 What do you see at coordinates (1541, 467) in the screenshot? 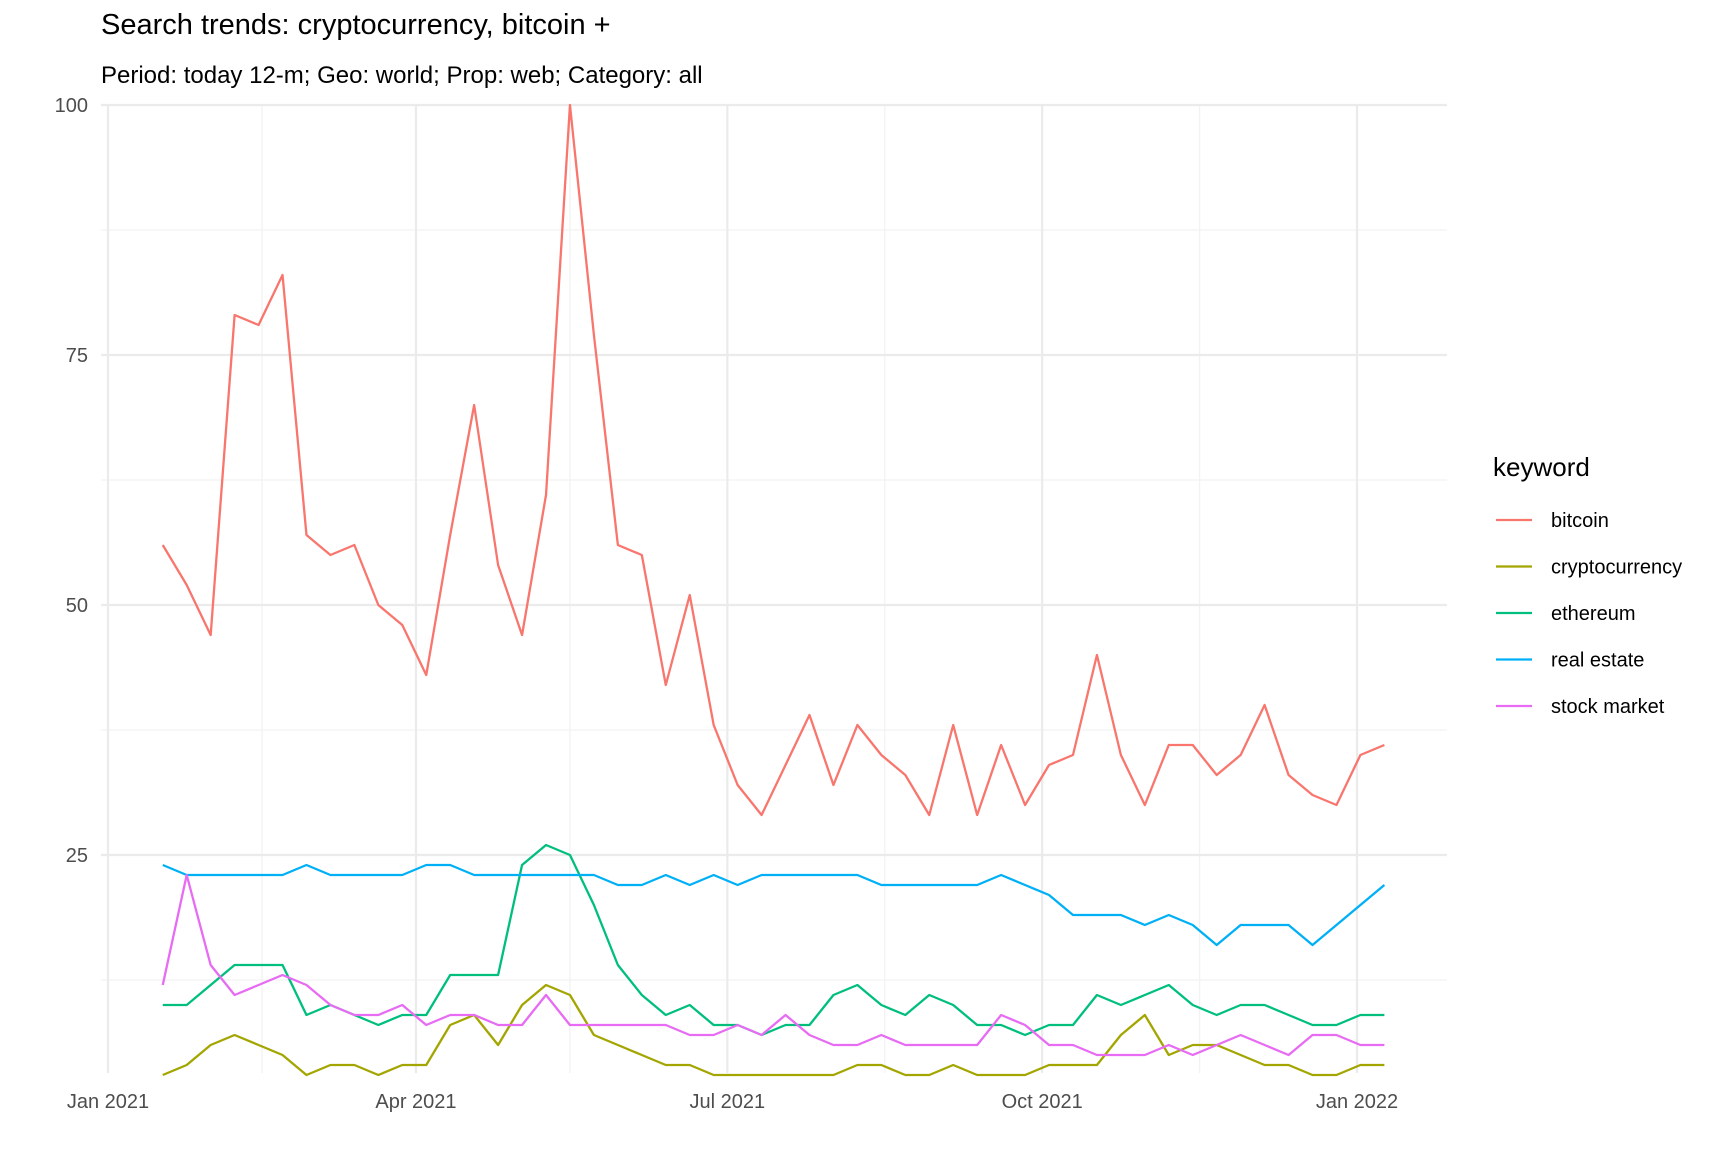
I see `legend-title: keyword` at bounding box center [1541, 467].